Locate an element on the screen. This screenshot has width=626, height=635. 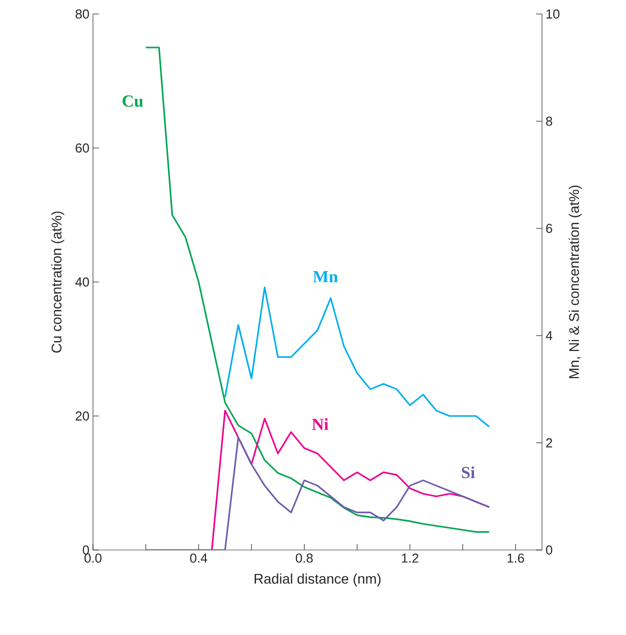
y2-tick-label: 10 is located at coordinates (553, 14).